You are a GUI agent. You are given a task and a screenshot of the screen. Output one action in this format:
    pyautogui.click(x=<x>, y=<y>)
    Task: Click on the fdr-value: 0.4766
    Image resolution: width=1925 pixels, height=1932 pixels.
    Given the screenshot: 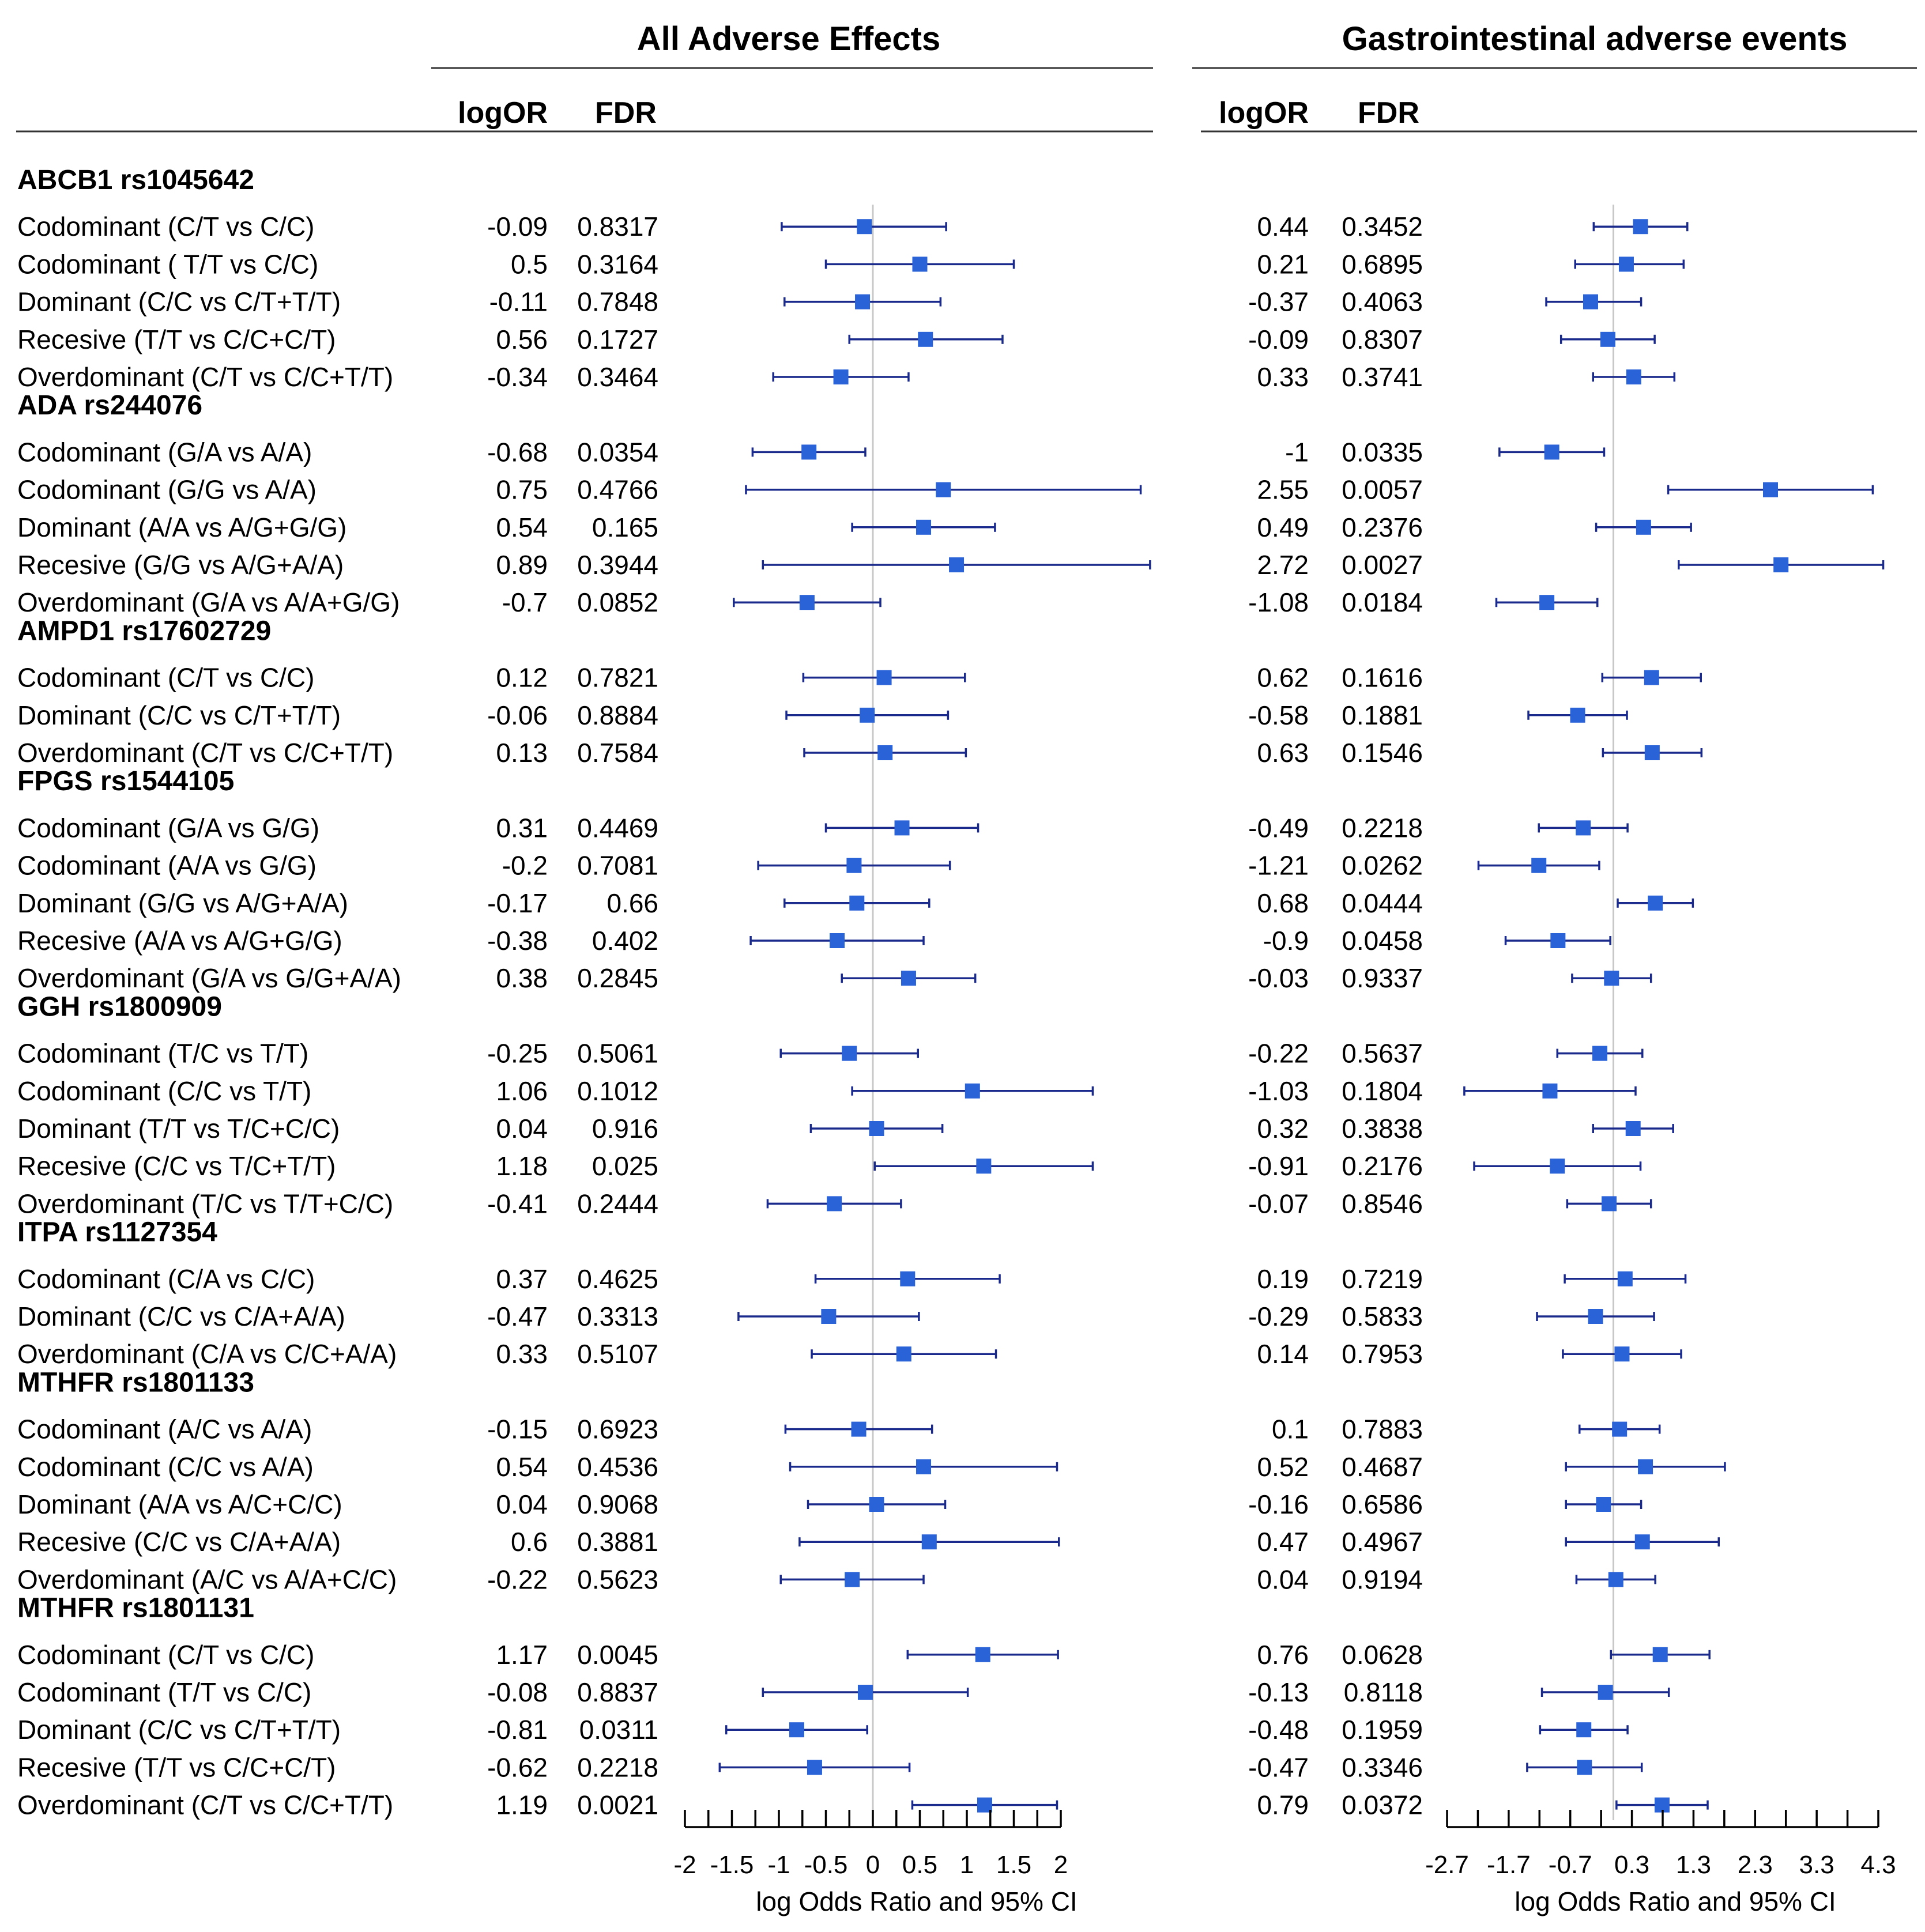 What is the action you would take?
    pyautogui.click(x=617, y=490)
    